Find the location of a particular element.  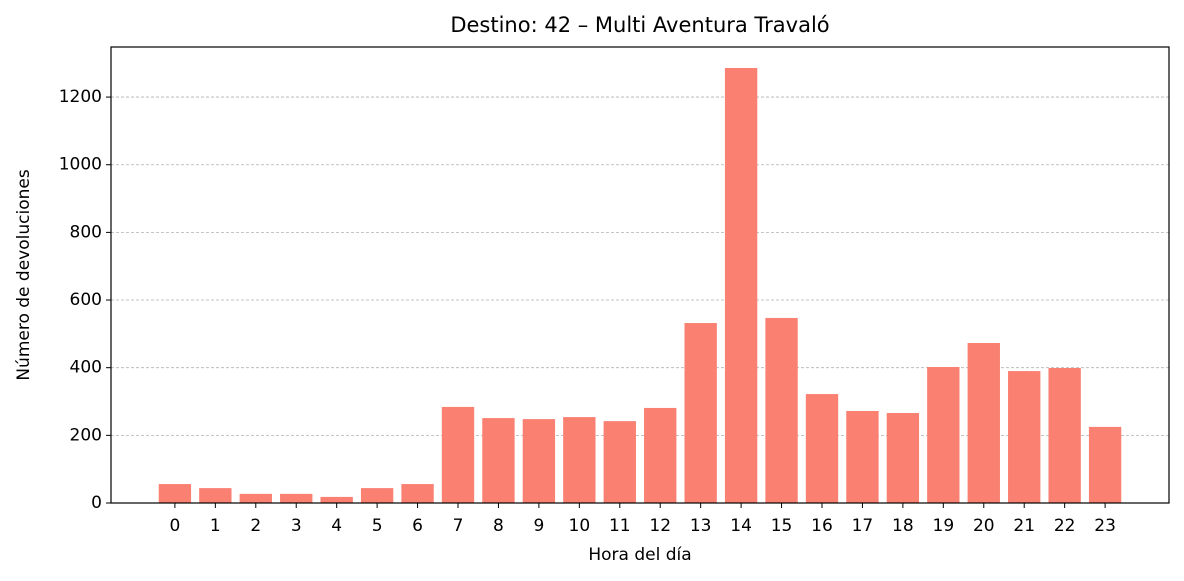

x-tick-label: 6 is located at coordinates (417, 526).